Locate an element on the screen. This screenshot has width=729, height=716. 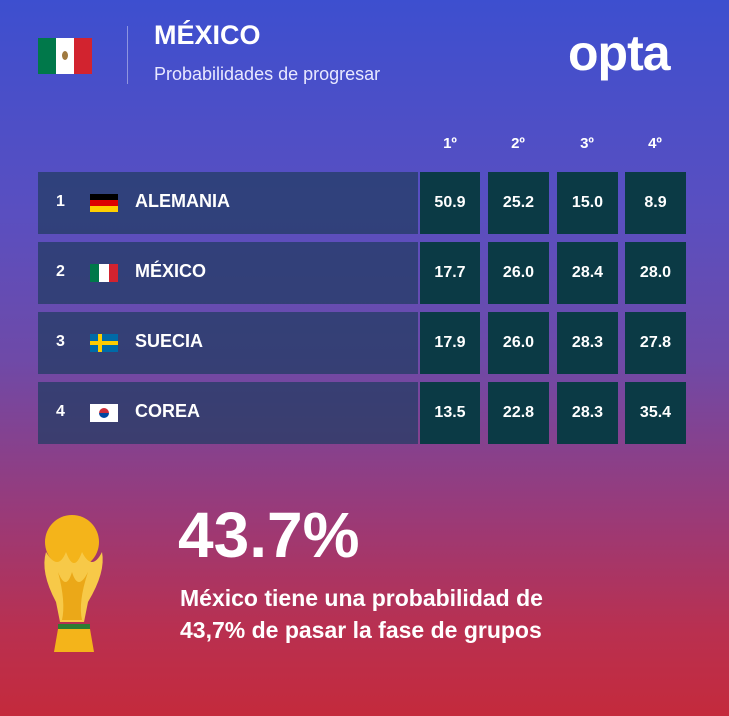
table-row: 3 SUECIA 17.9 26.0 28.3 27.8 is located at coordinates (362, 343).